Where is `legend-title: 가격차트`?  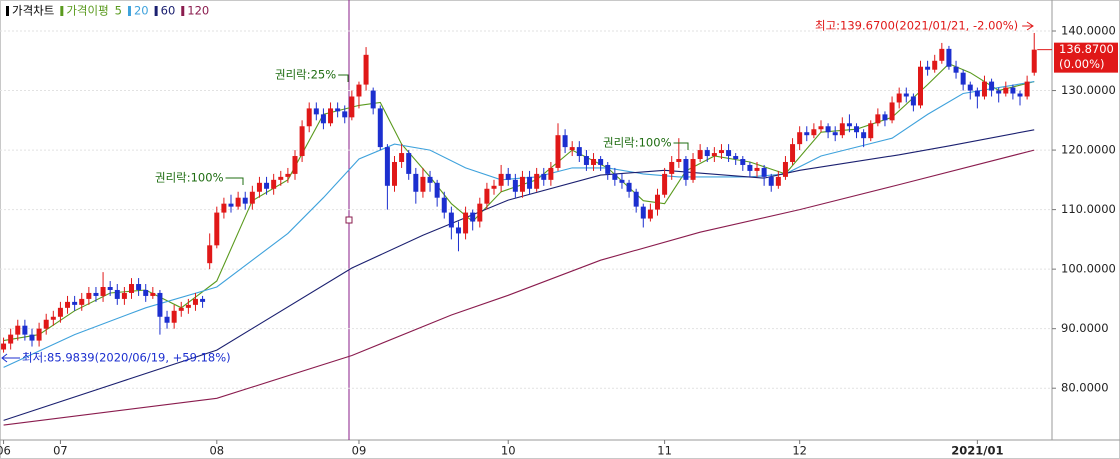 legend-title: 가격차트 is located at coordinates (33, 11).